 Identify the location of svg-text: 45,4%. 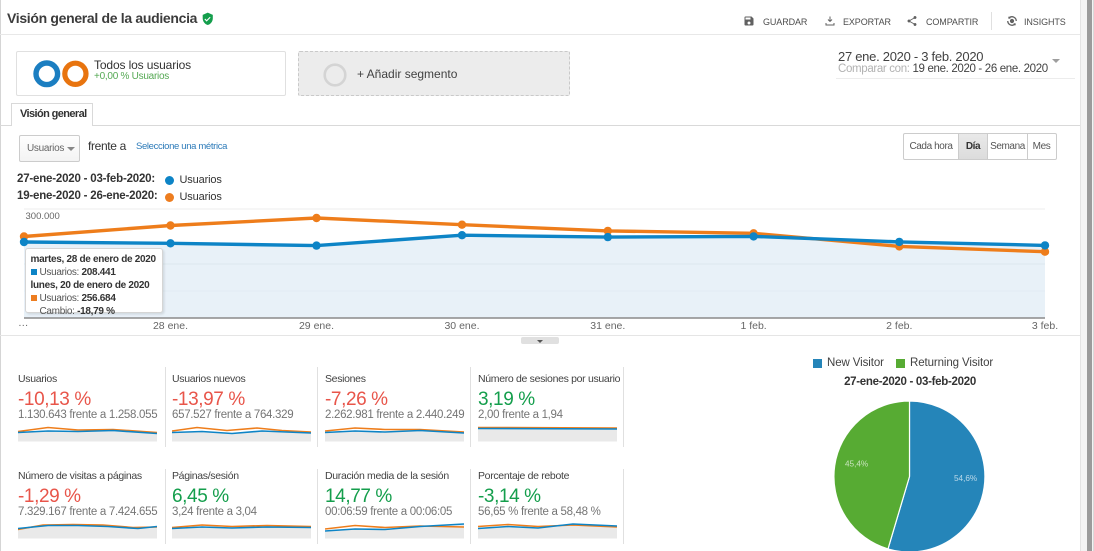
(856, 464).